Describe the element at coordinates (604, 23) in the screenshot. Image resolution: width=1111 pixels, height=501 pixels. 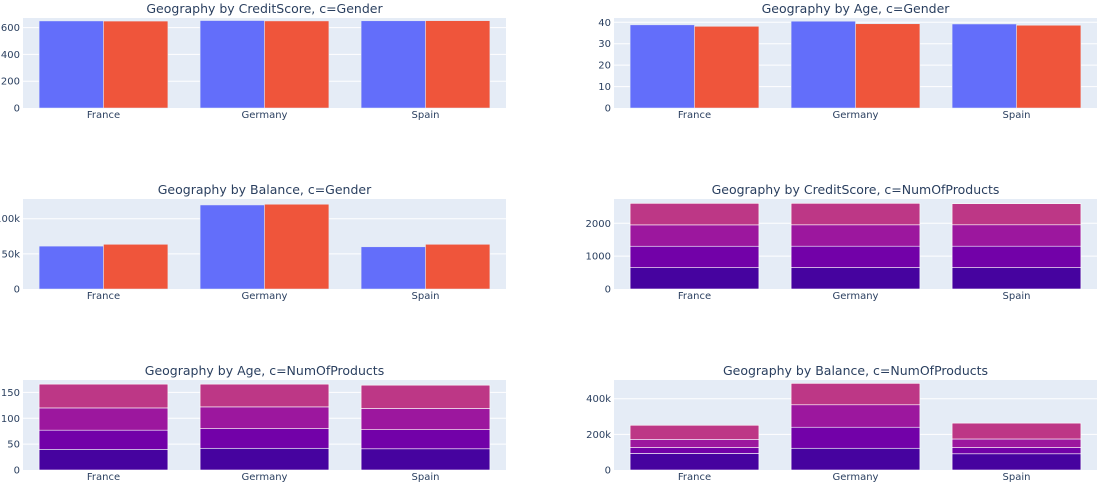
I see `y-tick-label: 40` at that location.